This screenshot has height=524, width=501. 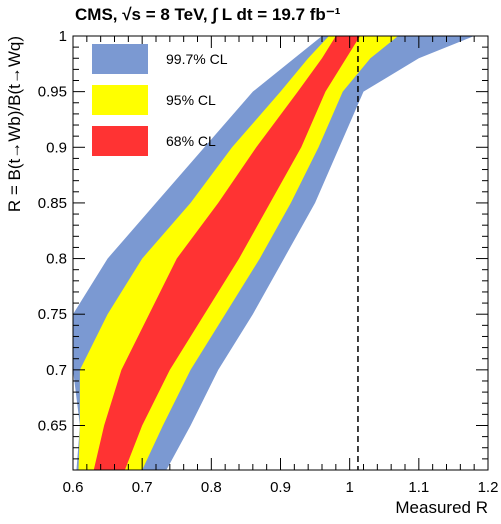 I want to click on x-tick-label: 1, so click(x=349, y=487).